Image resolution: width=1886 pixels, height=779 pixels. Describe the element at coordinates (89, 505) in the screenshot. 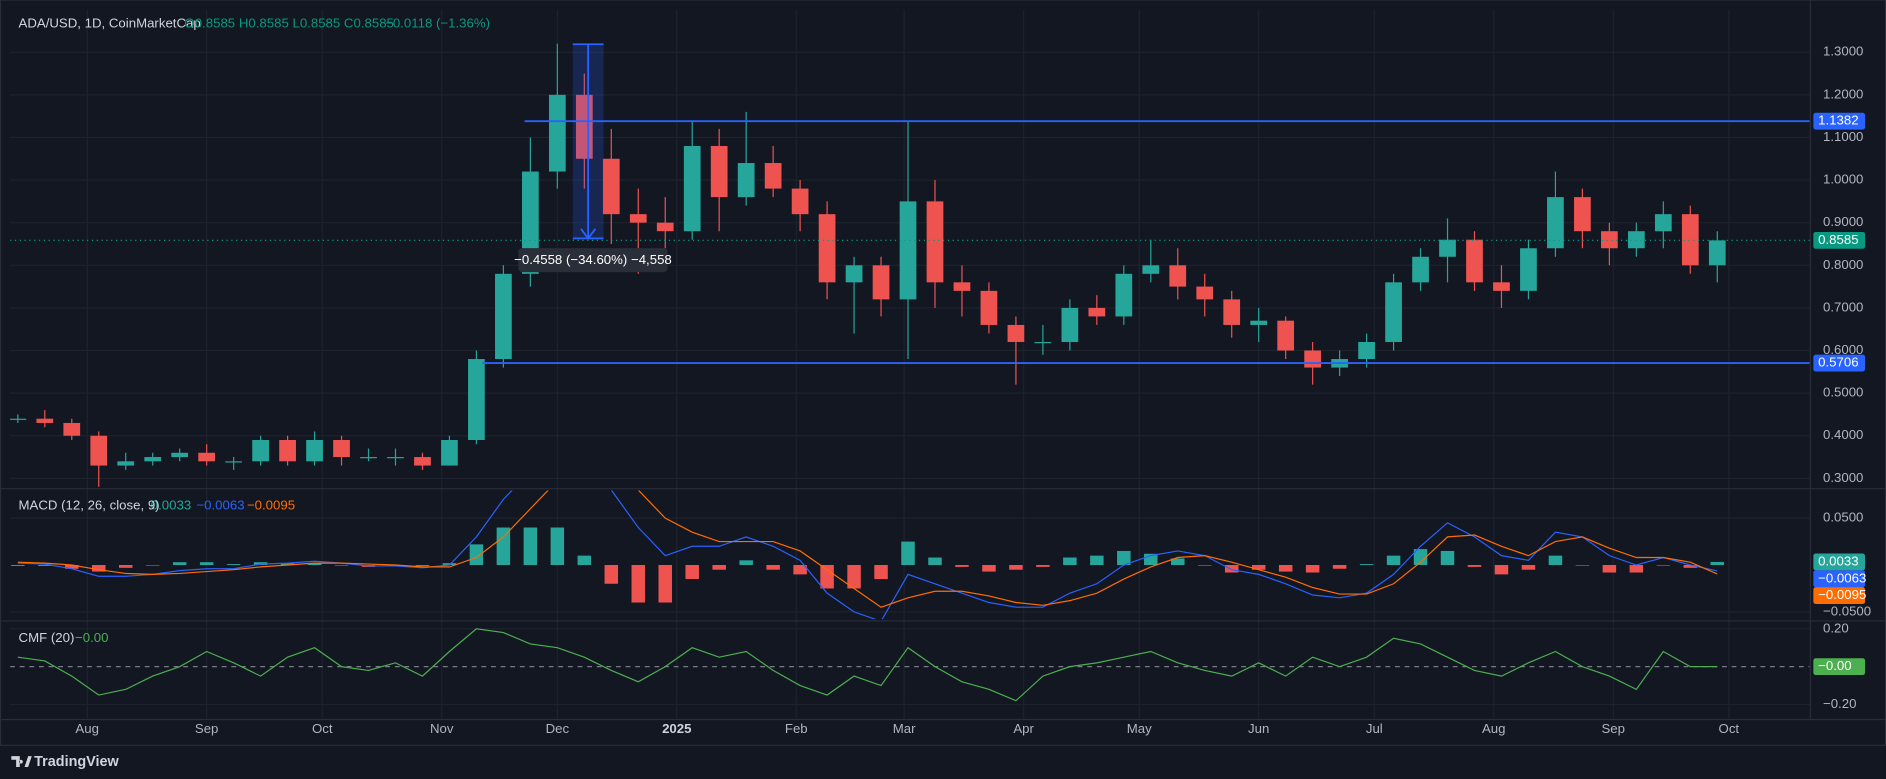

I see `macd-title: MACD (12, 26, close, 9)` at that location.